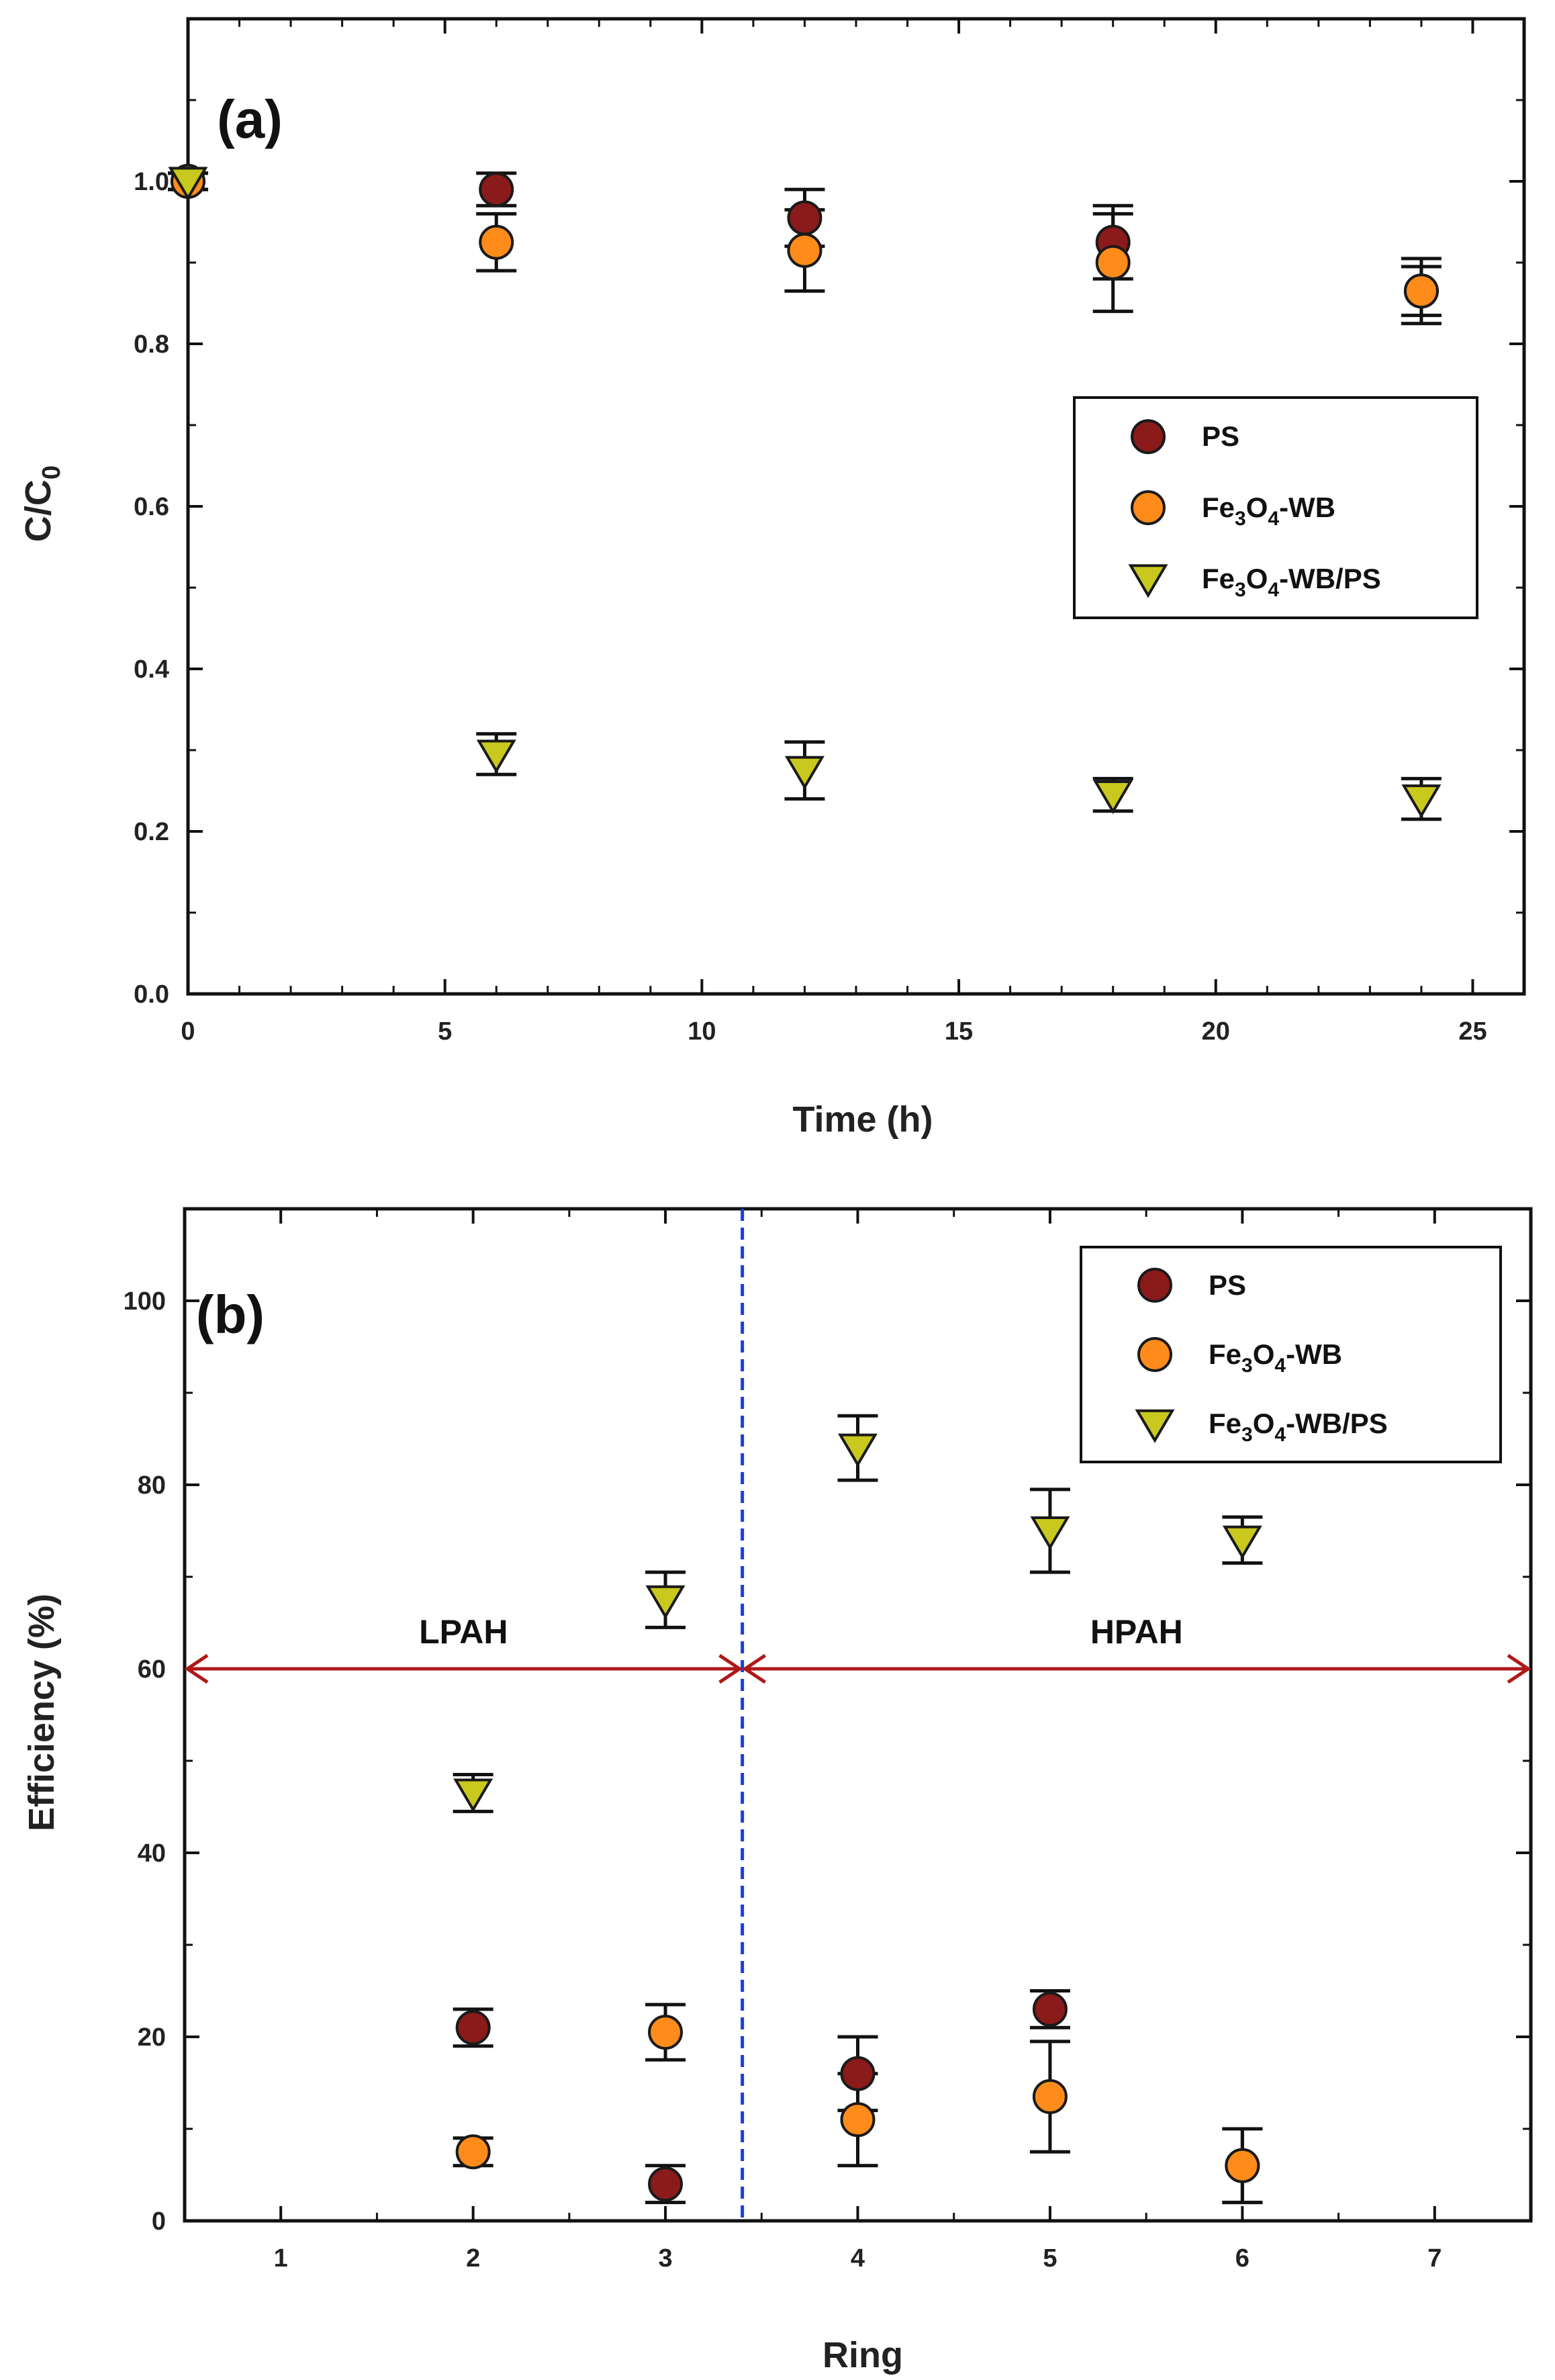 The width and height of the screenshot is (1555, 2380). I want to click on x-tick-label: 0, so click(188, 1031).